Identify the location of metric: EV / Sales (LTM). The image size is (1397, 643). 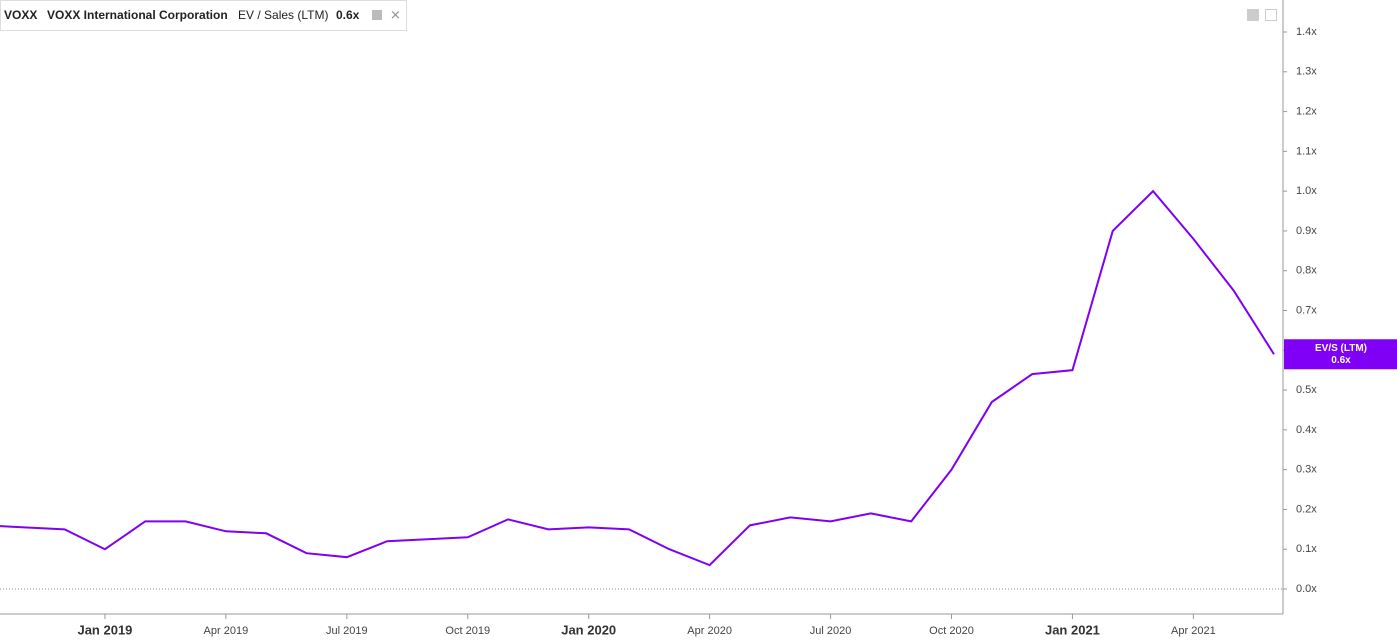
(283, 15).